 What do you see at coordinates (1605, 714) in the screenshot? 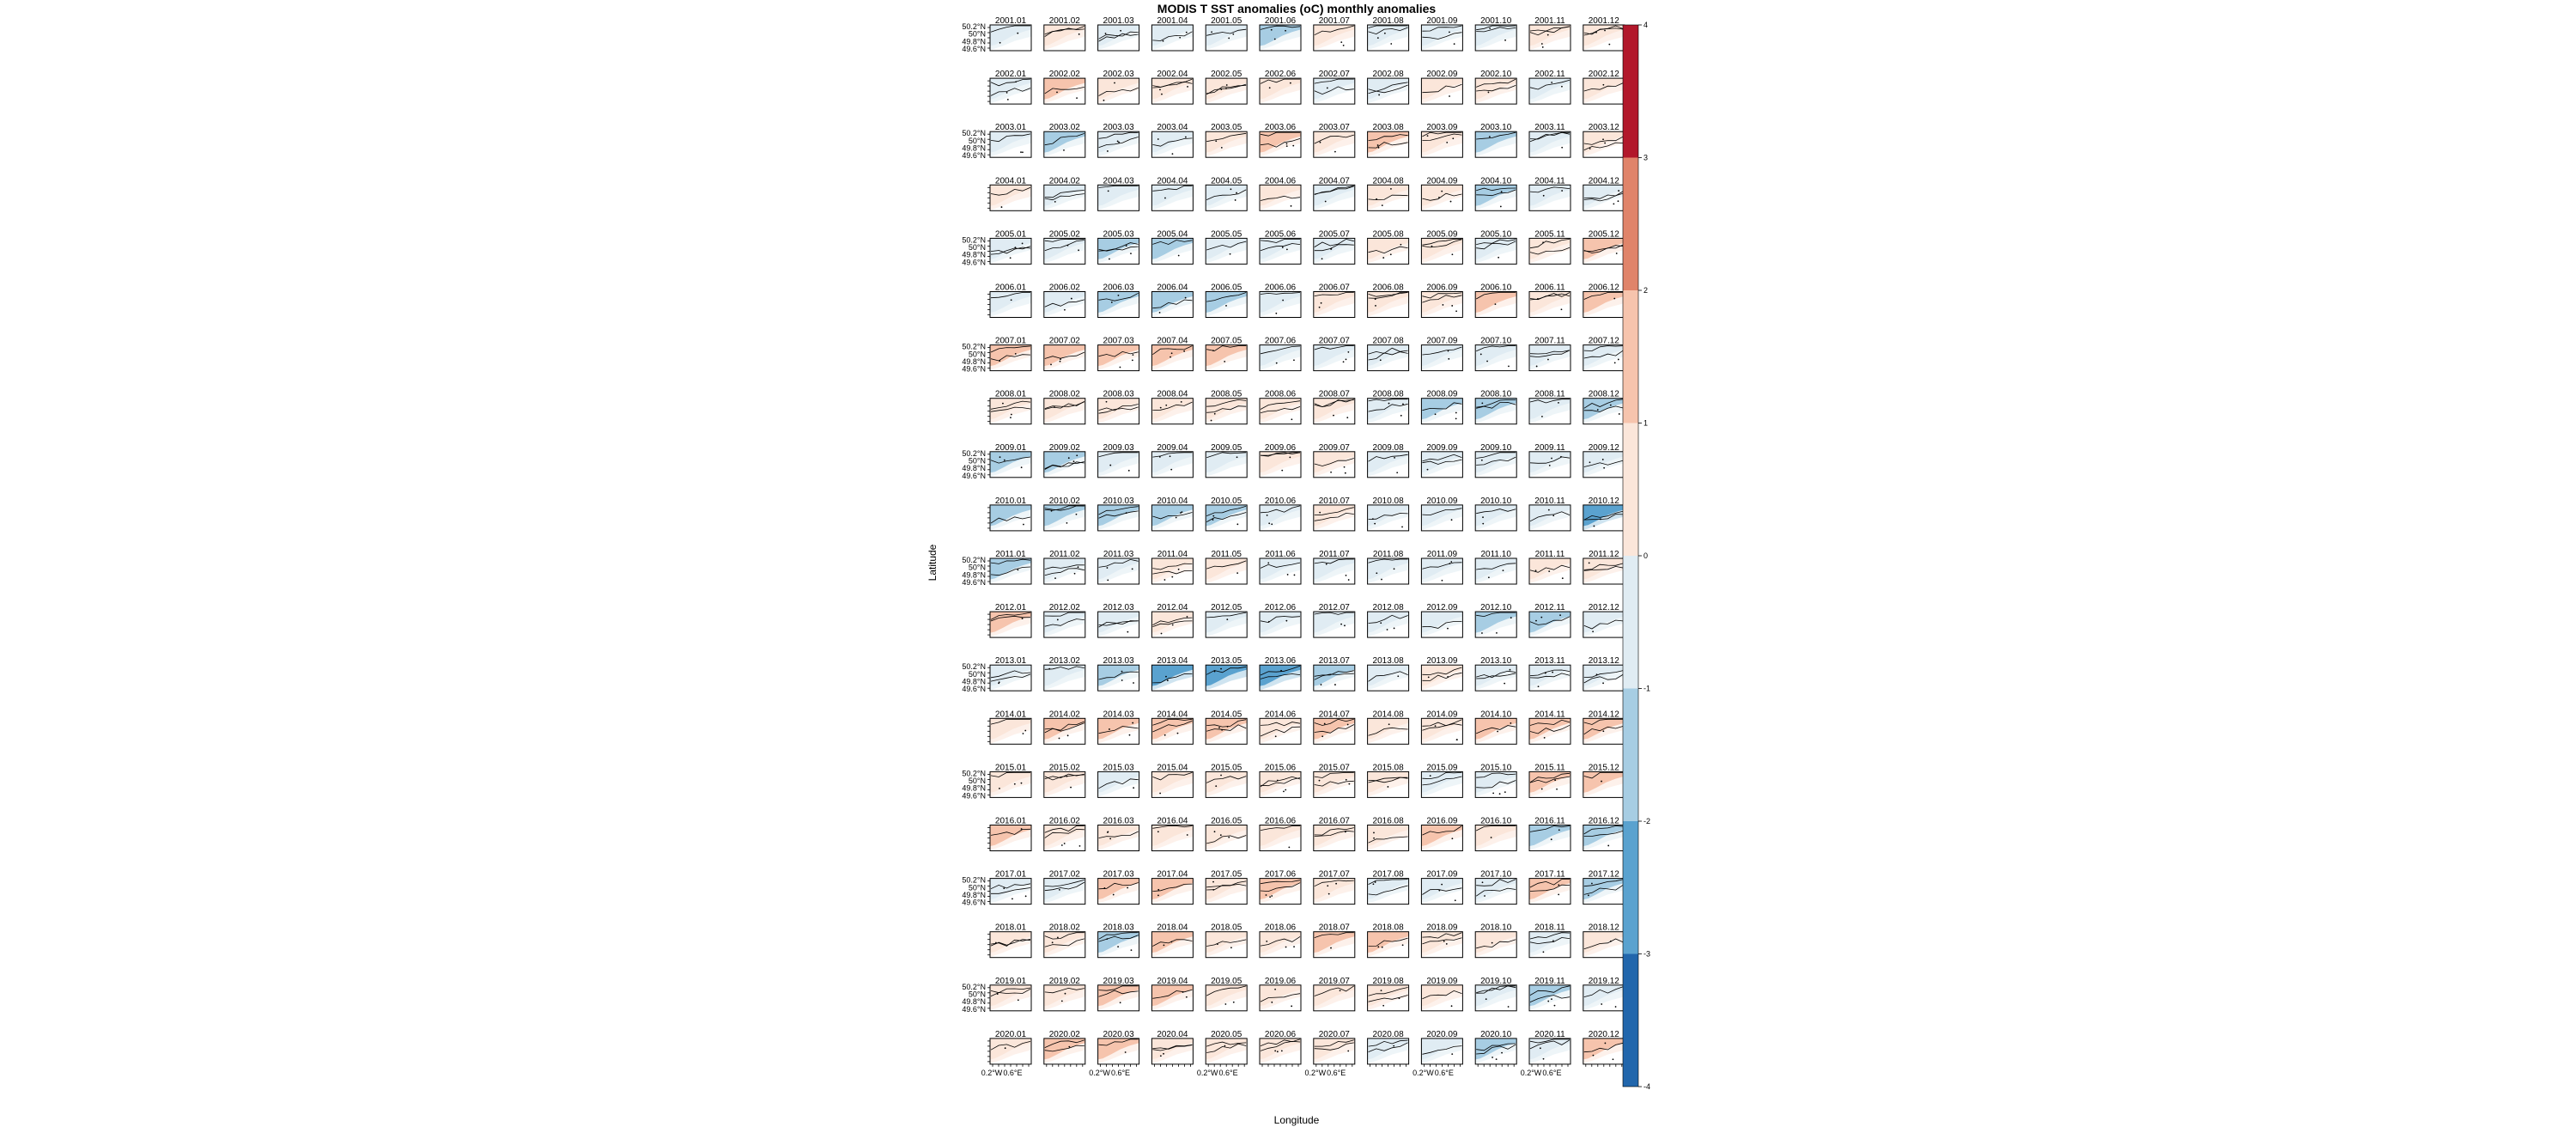
I see `panel-label: 2014.12` at bounding box center [1605, 714].